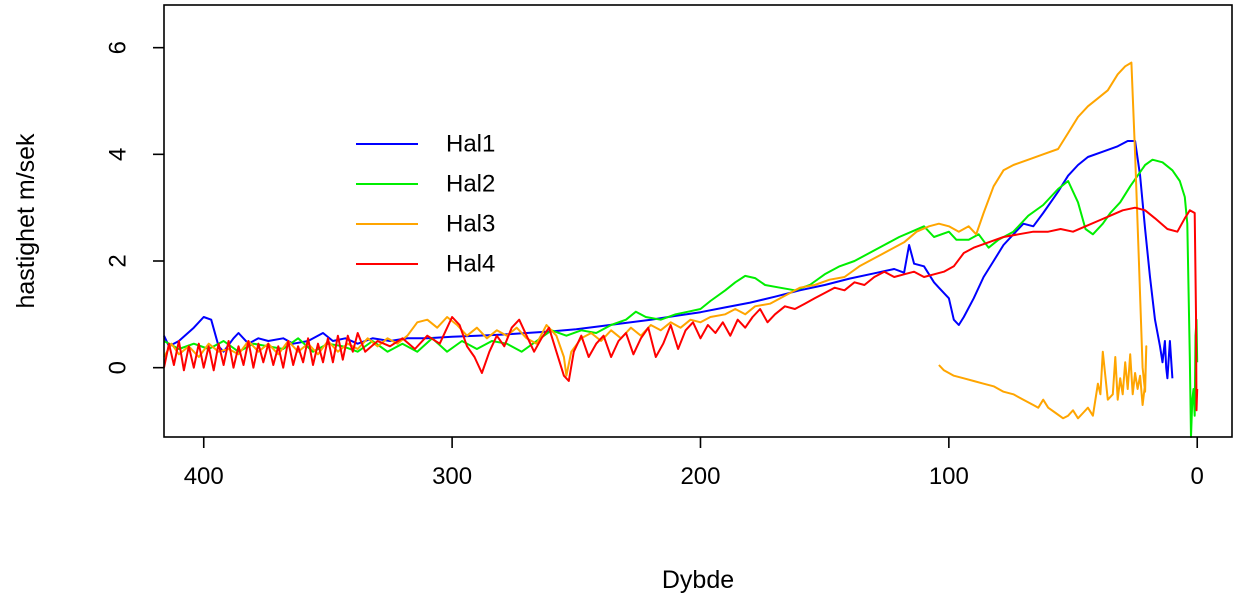 The image size is (1233, 598). I want to click on legend-label-hal4: Hal4, so click(470, 264).